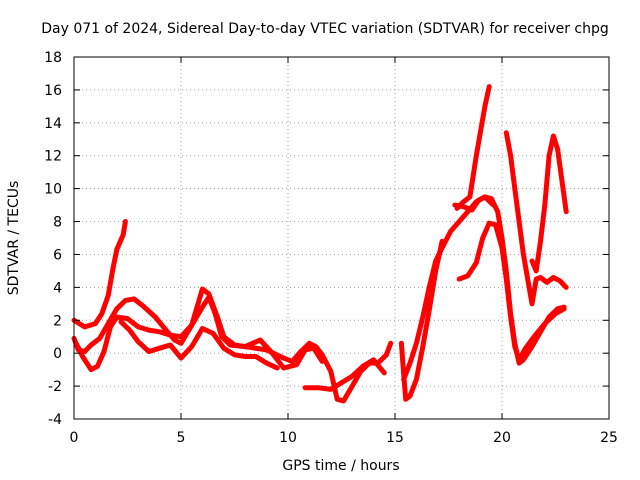 The image size is (640, 480). Describe the element at coordinates (502, 438) in the screenshot. I see `x-tick-label: 20` at that location.